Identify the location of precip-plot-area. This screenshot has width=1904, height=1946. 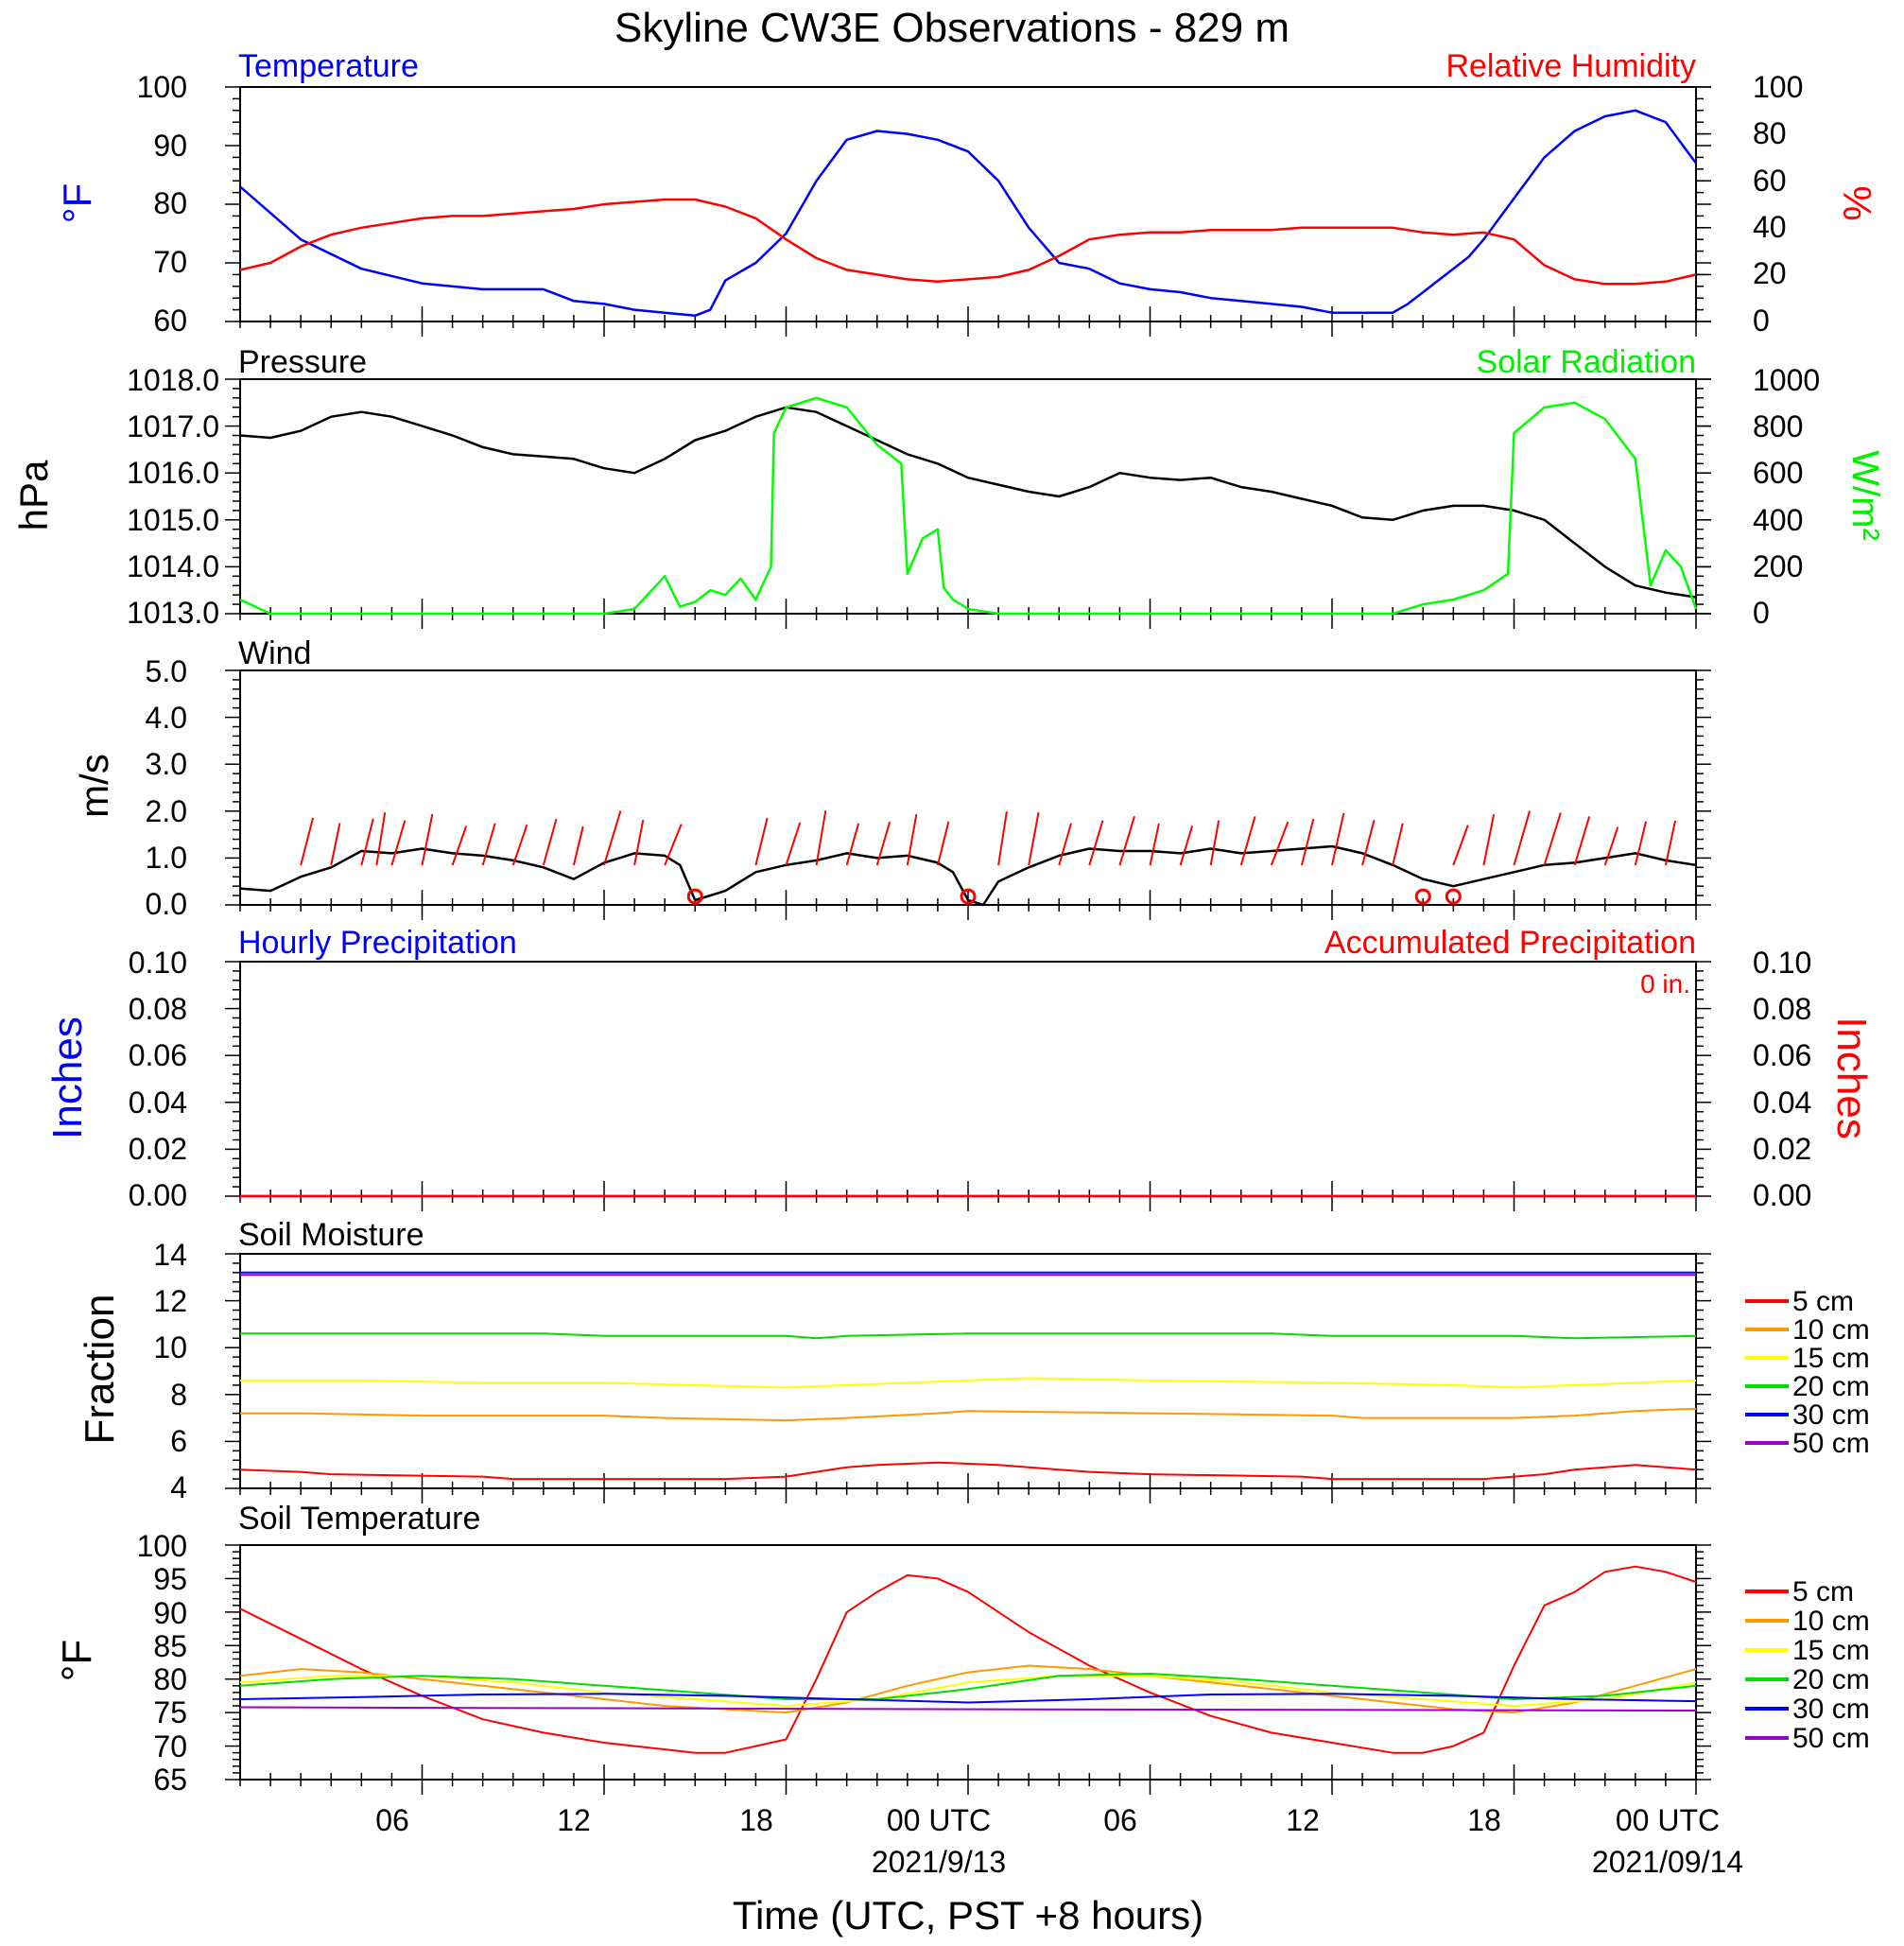
(968, 1086).